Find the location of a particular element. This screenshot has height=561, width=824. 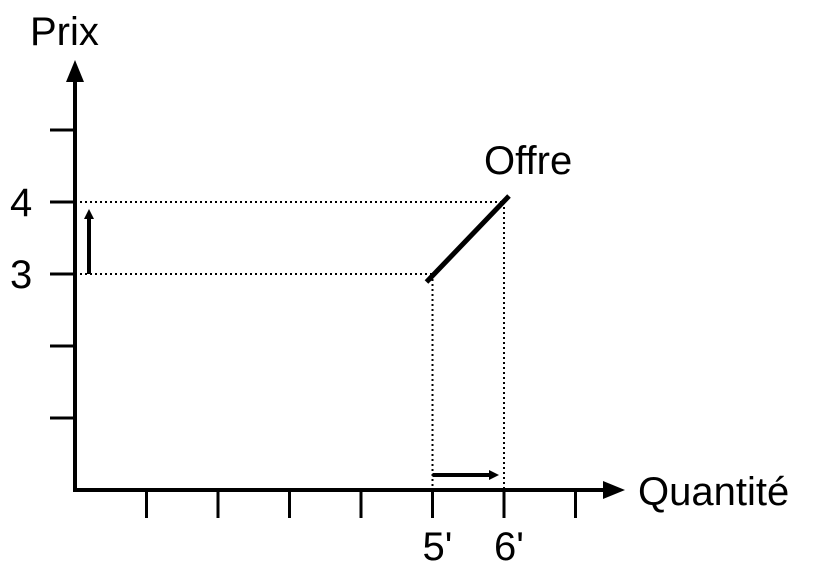

y-axis-arrowhead is located at coordinates (75, 71).